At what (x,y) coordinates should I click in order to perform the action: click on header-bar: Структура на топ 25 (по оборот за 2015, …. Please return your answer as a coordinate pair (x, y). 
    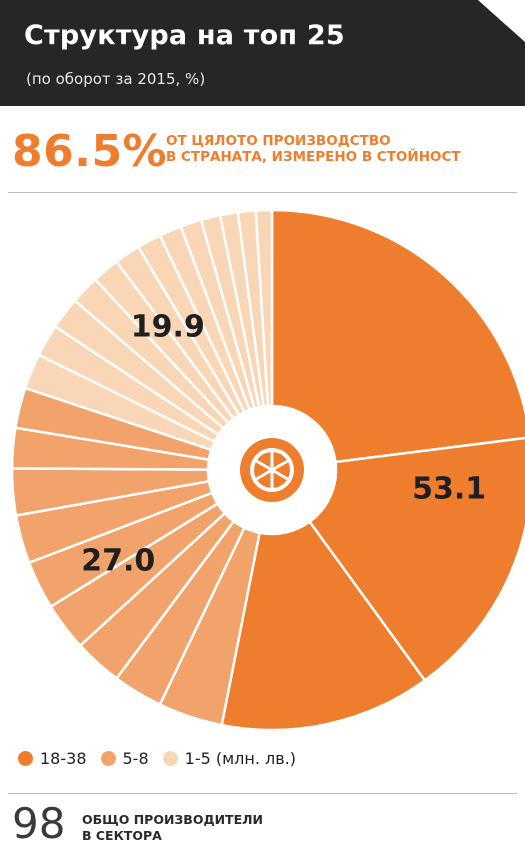
    Looking at the image, I should click on (262, 53).